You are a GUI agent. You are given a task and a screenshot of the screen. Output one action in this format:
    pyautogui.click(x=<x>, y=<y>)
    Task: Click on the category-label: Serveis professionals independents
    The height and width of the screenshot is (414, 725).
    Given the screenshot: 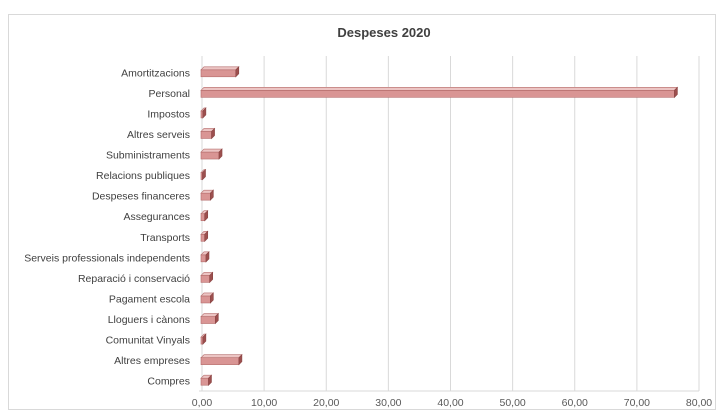 What is the action you would take?
    pyautogui.click(x=107, y=258)
    